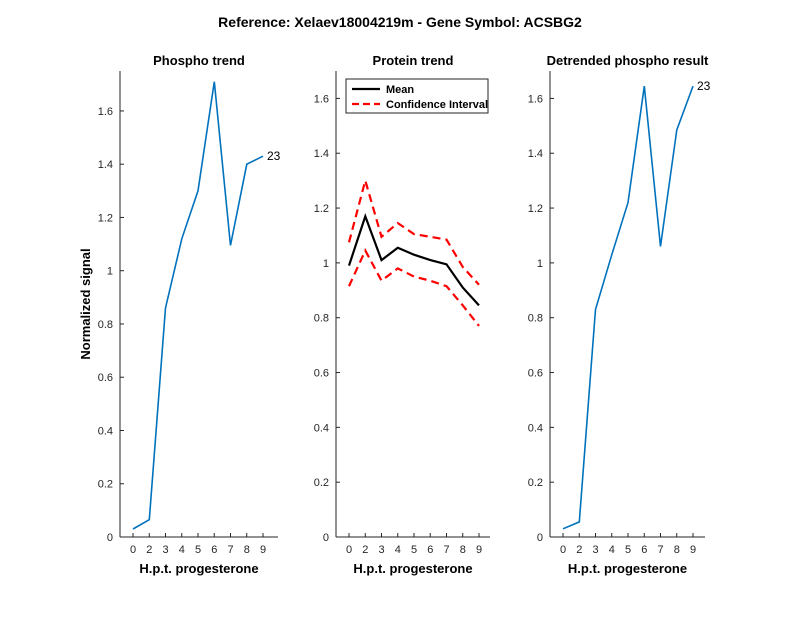 The image size is (800, 618). I want to click on subplot-title: Phospho trend, so click(199, 60).